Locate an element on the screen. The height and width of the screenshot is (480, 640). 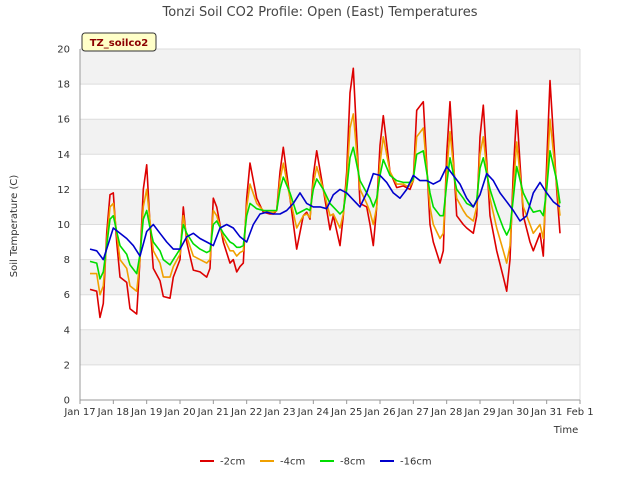
y-axis-label: Soil Temperature (C) is located at coordinates (14, 226).